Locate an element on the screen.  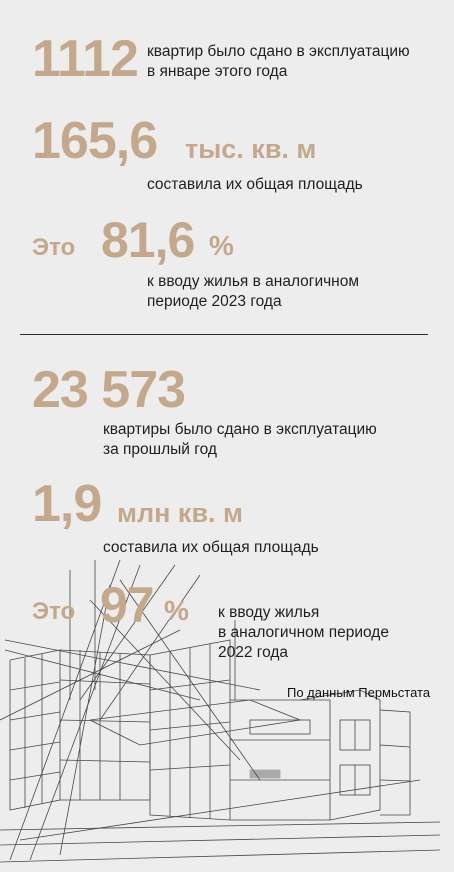
units-text-year-line2: за прошлый год is located at coordinates (160, 449).